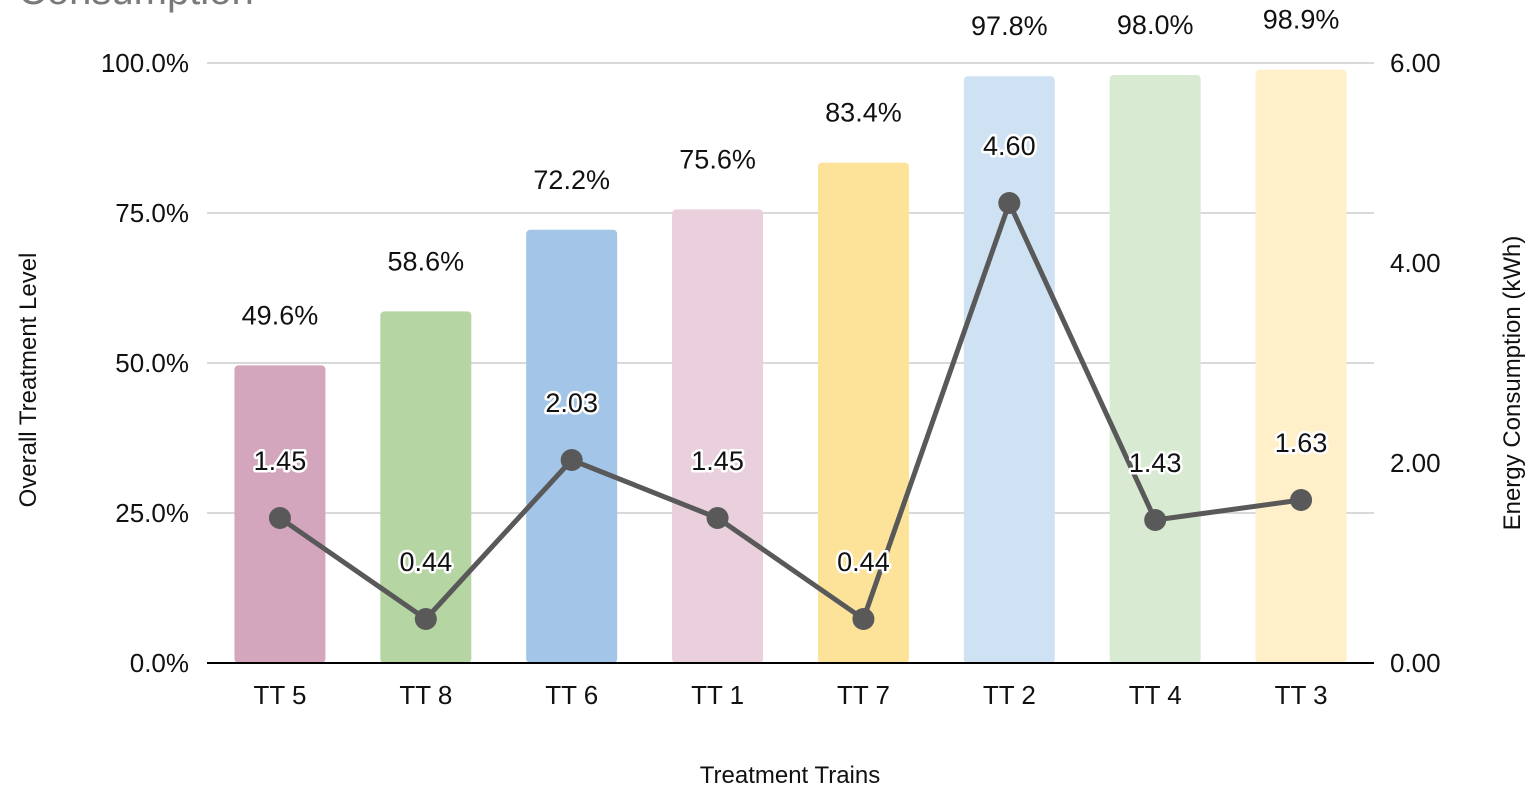 The height and width of the screenshot is (793, 1527). What do you see at coordinates (863, 695) in the screenshot?
I see `x-tick-label: TT 7` at bounding box center [863, 695].